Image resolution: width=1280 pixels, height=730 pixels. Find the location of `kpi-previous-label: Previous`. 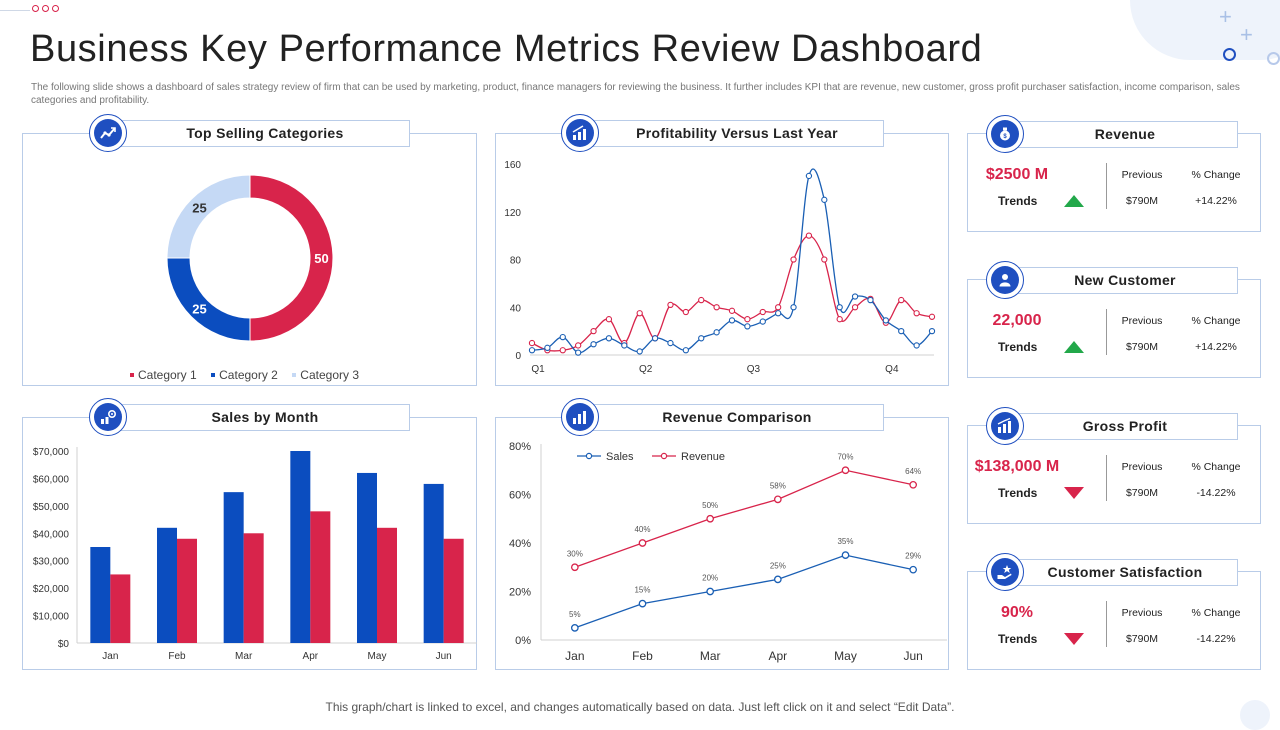

kpi-previous-label: Previous is located at coordinates (1142, 613).